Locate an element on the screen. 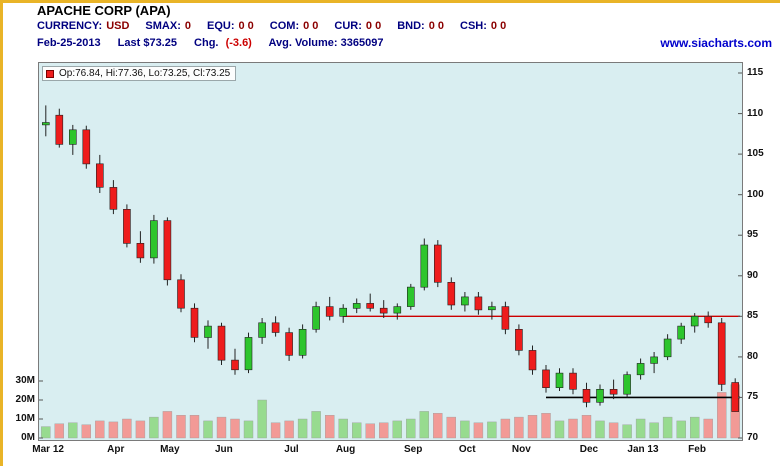 The width and height of the screenshot is (780, 466). header-field-3: COM: 0 0 is located at coordinates (294, 26).